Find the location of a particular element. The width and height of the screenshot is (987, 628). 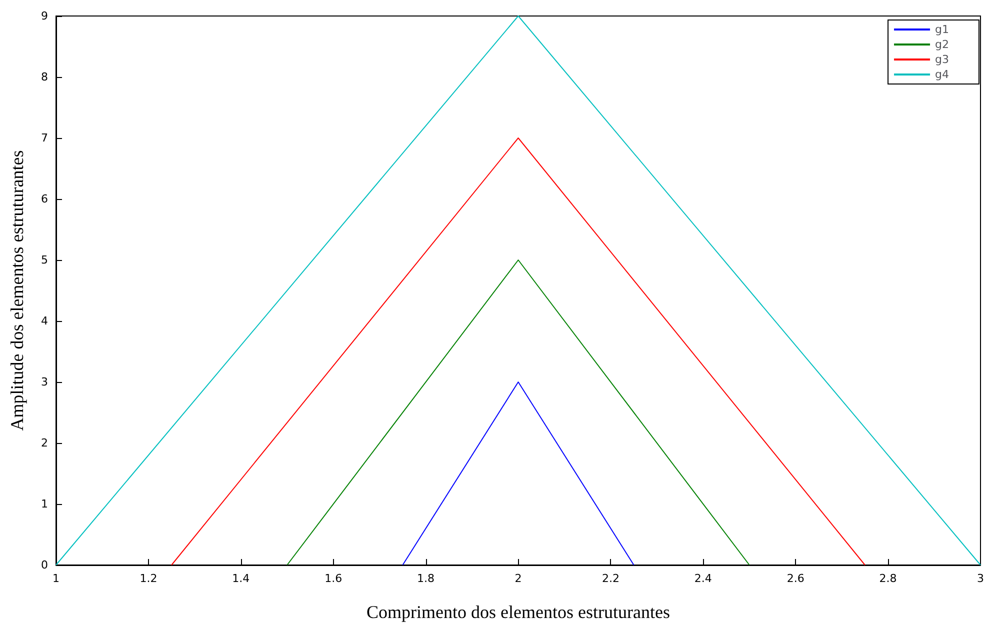

x-tick-label: 1.4 is located at coordinates (241, 578).